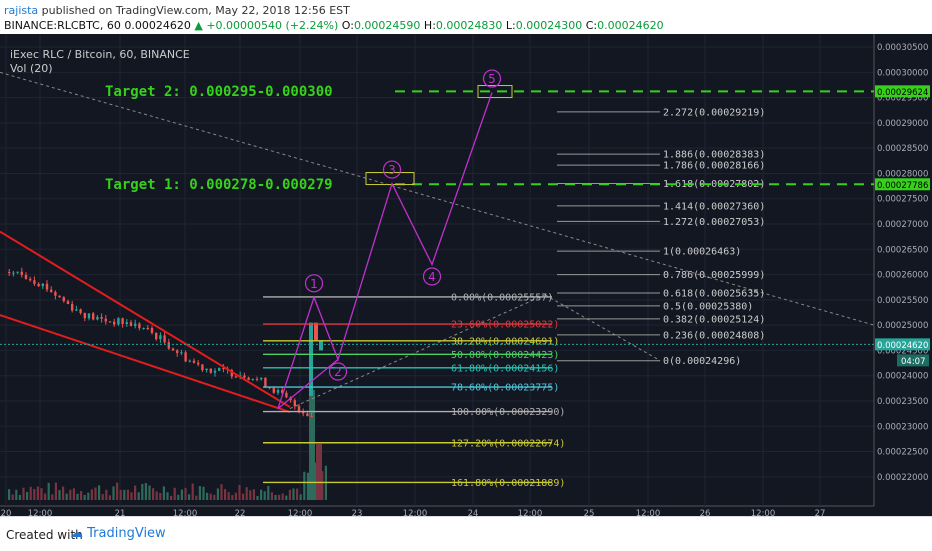  I want to click on x-tick-label: 20, so click(6, 512).